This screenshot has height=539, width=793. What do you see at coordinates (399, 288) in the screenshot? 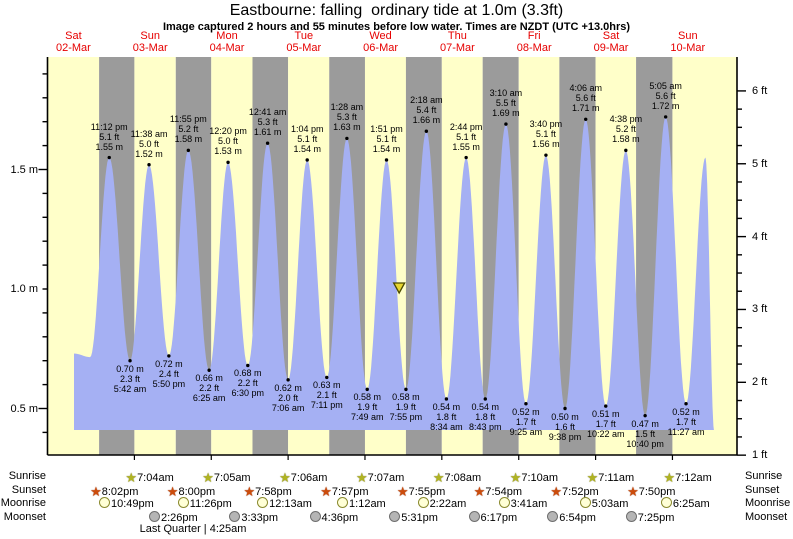
I see `current-tide-marker` at bounding box center [399, 288].